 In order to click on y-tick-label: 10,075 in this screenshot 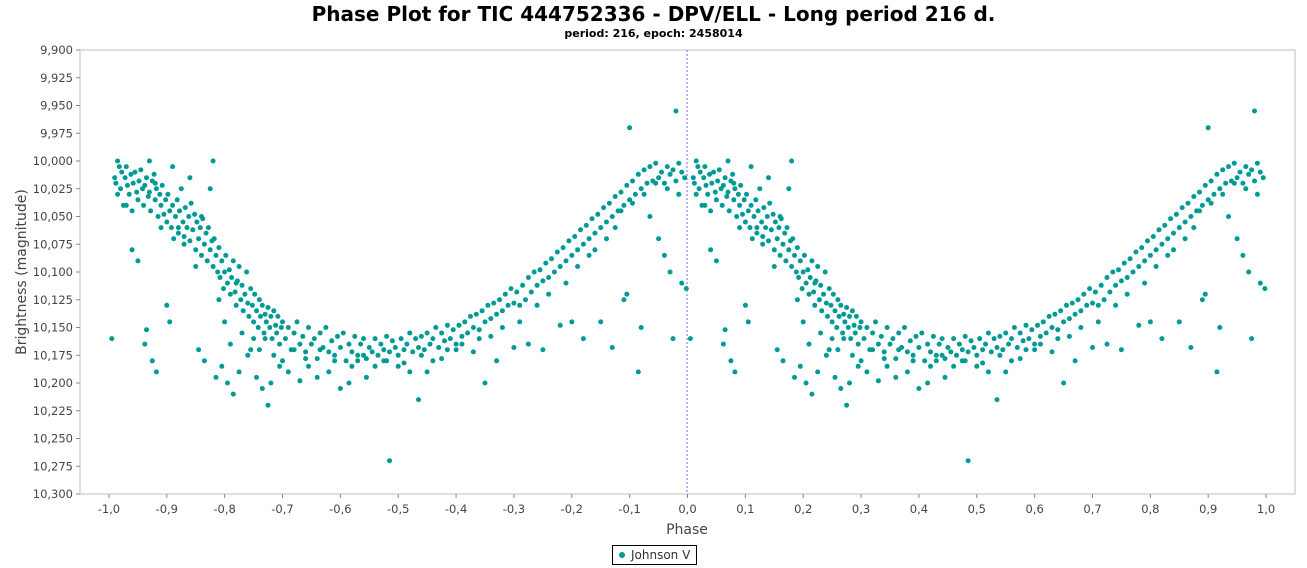, I will do `click(53, 244)`.